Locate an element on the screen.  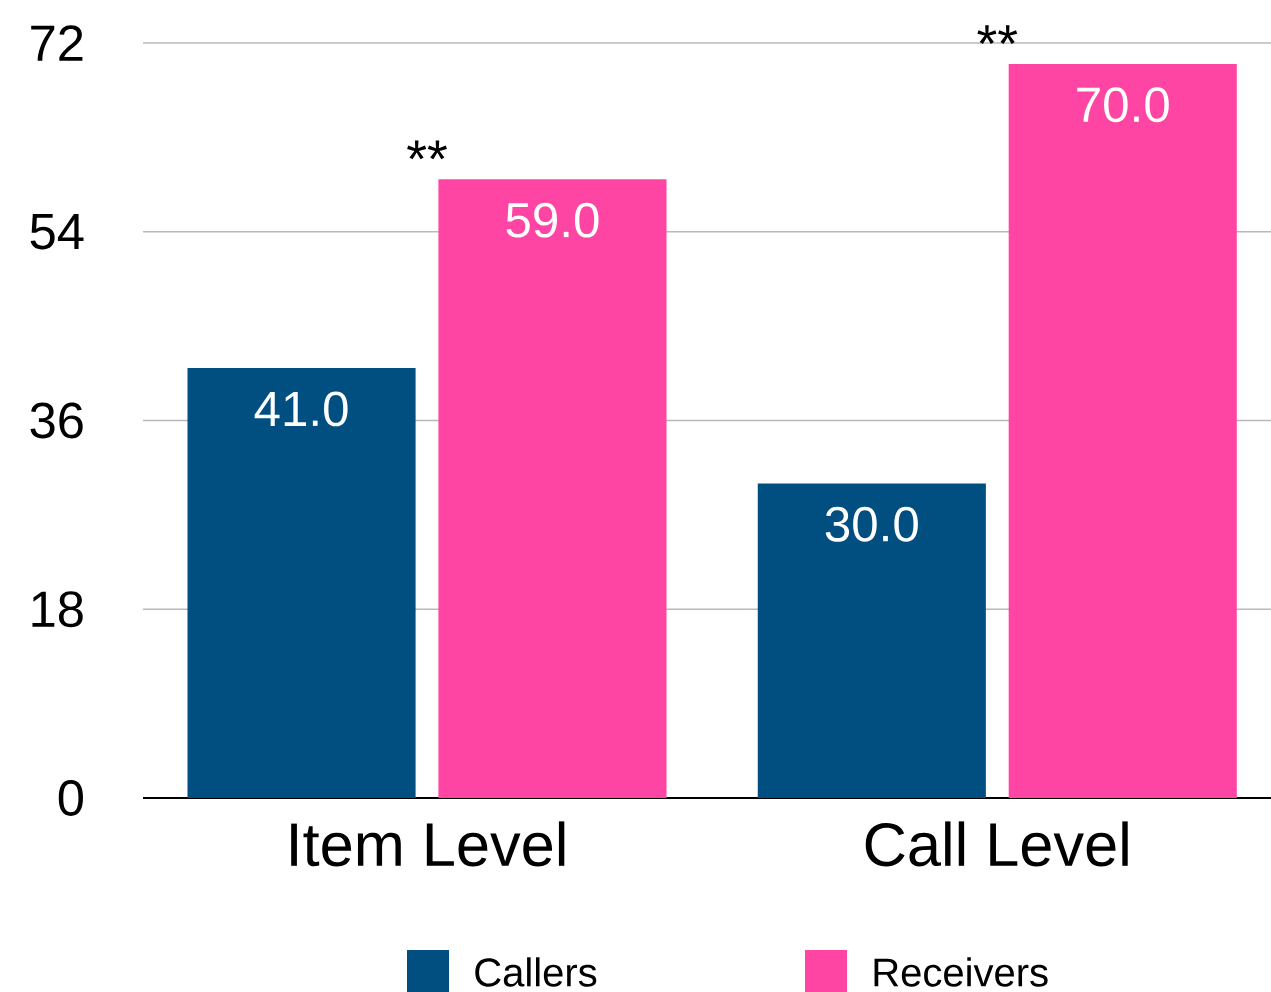
y-tick-label: 36 is located at coordinates (56, 420).